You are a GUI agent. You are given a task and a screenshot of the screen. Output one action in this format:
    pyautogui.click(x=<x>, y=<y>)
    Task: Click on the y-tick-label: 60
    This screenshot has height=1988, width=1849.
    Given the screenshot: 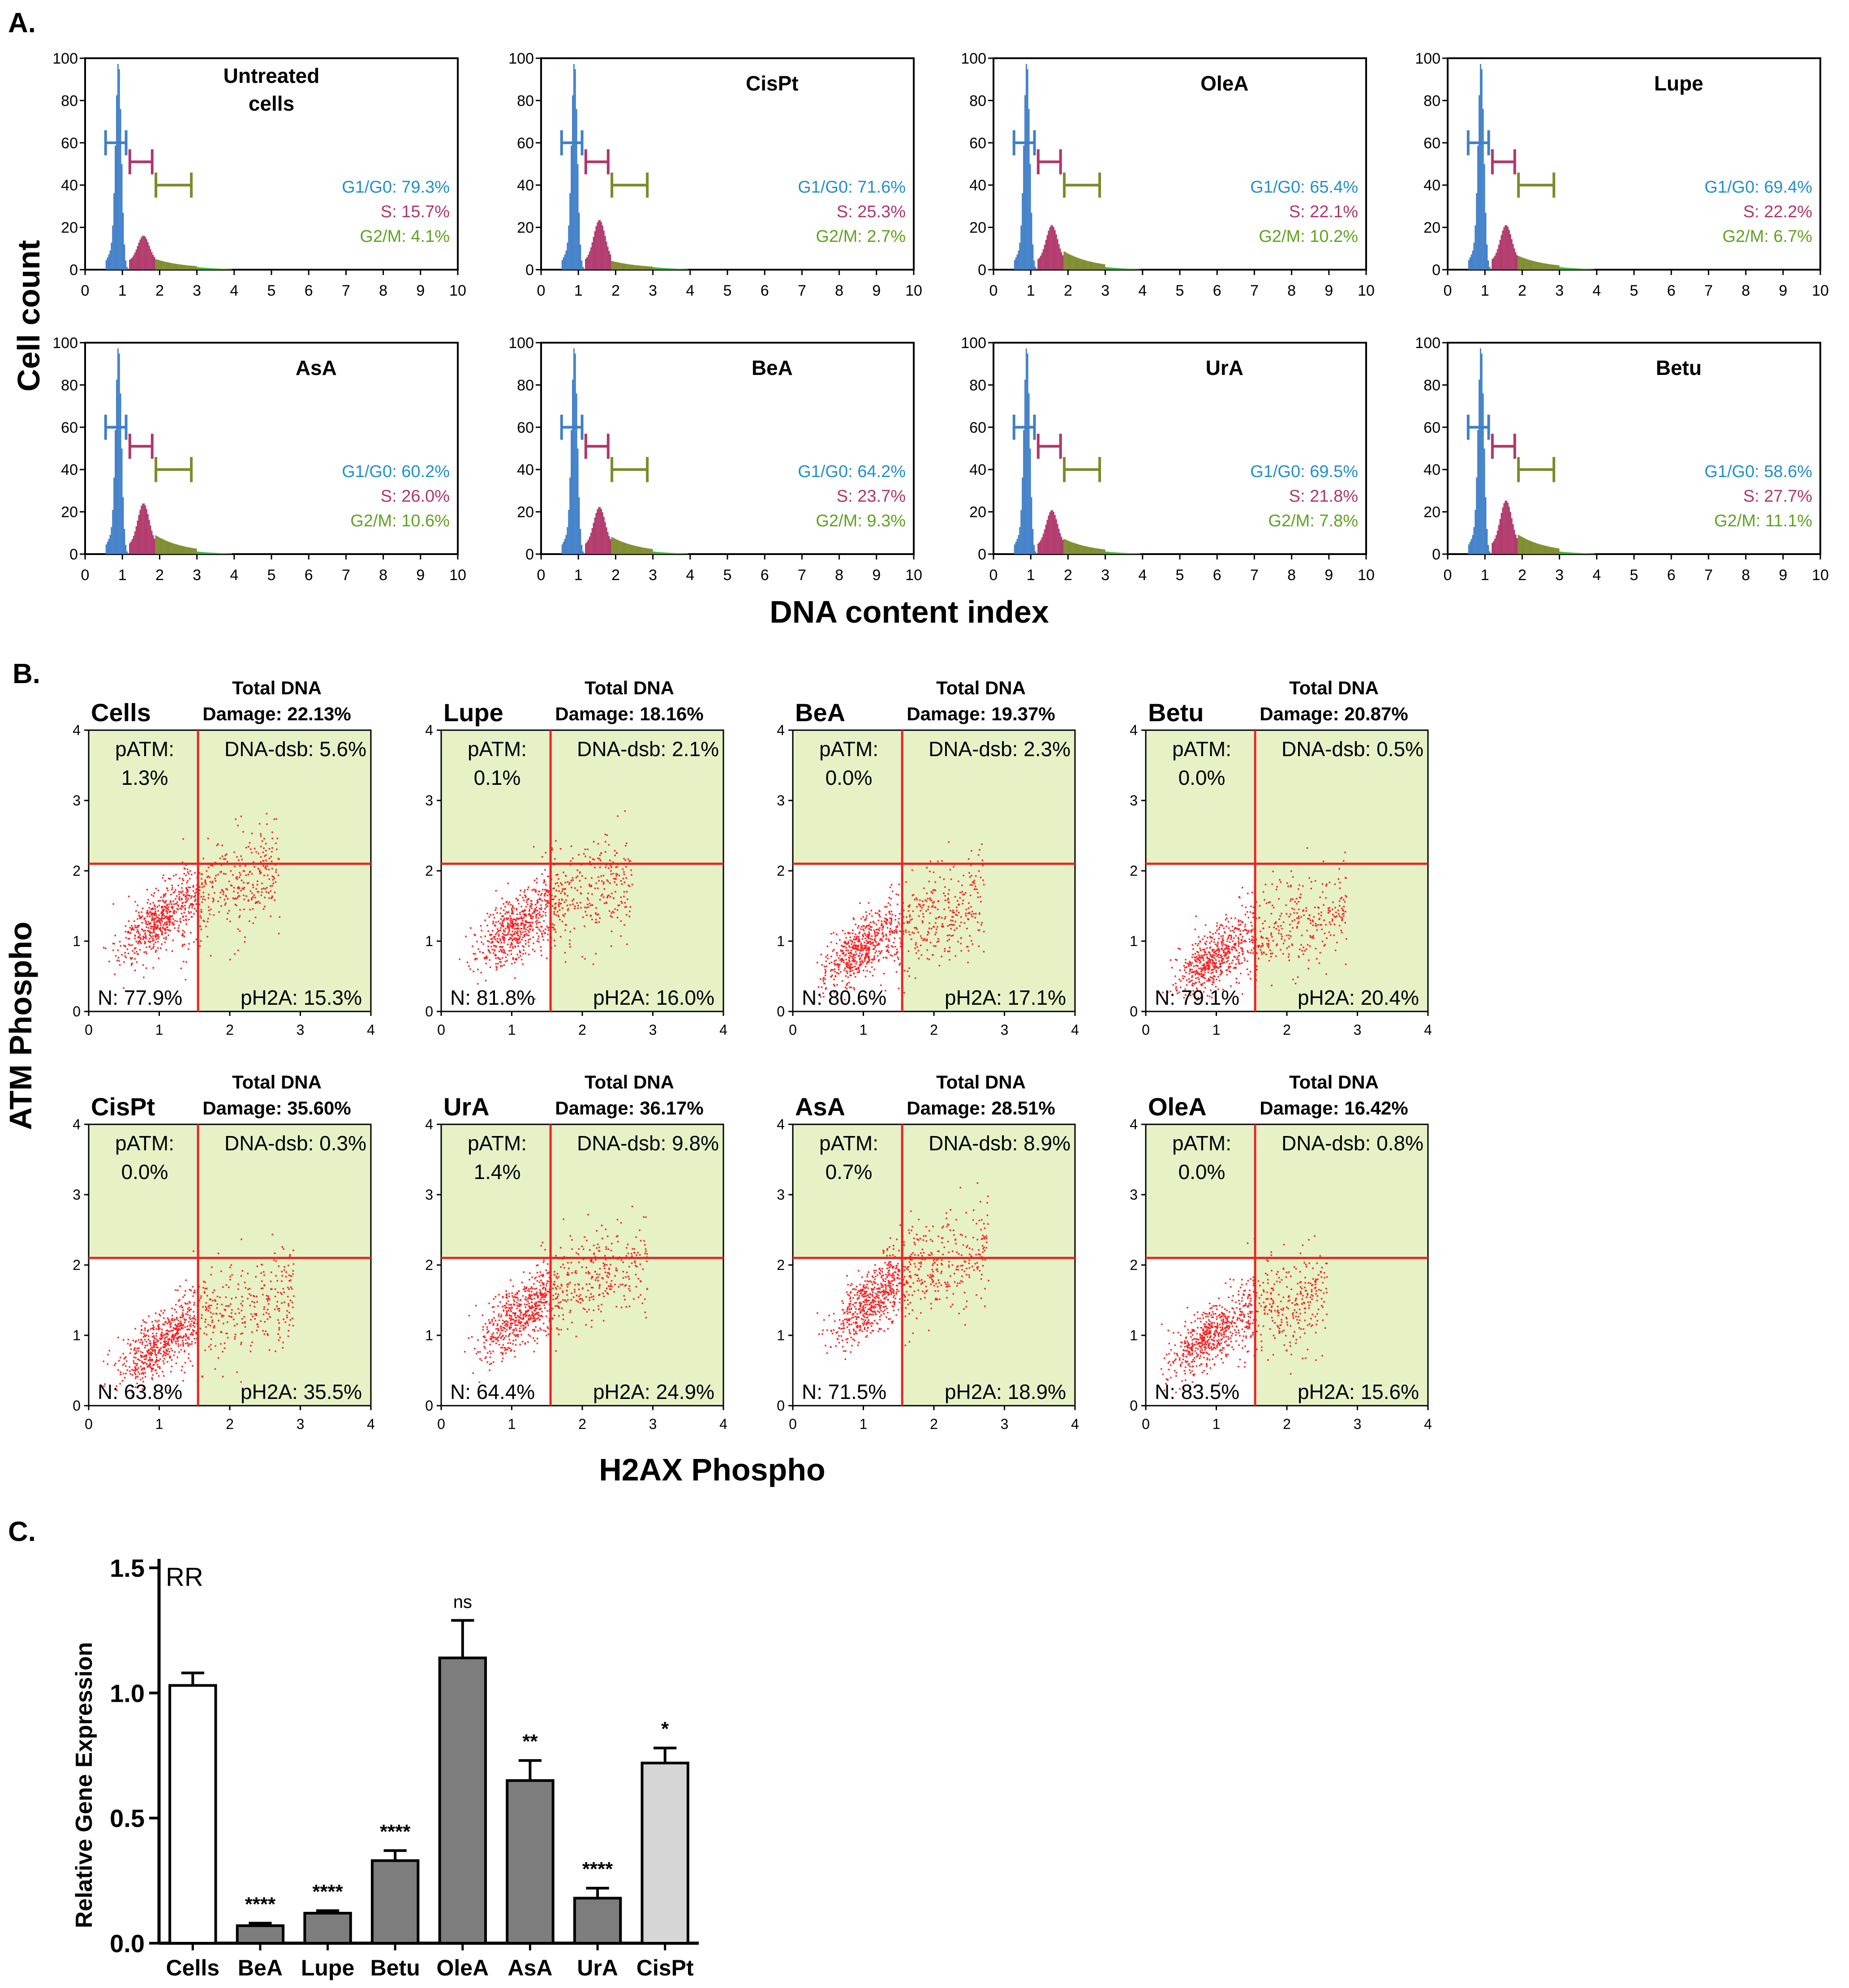 What is the action you would take?
    pyautogui.click(x=1431, y=427)
    